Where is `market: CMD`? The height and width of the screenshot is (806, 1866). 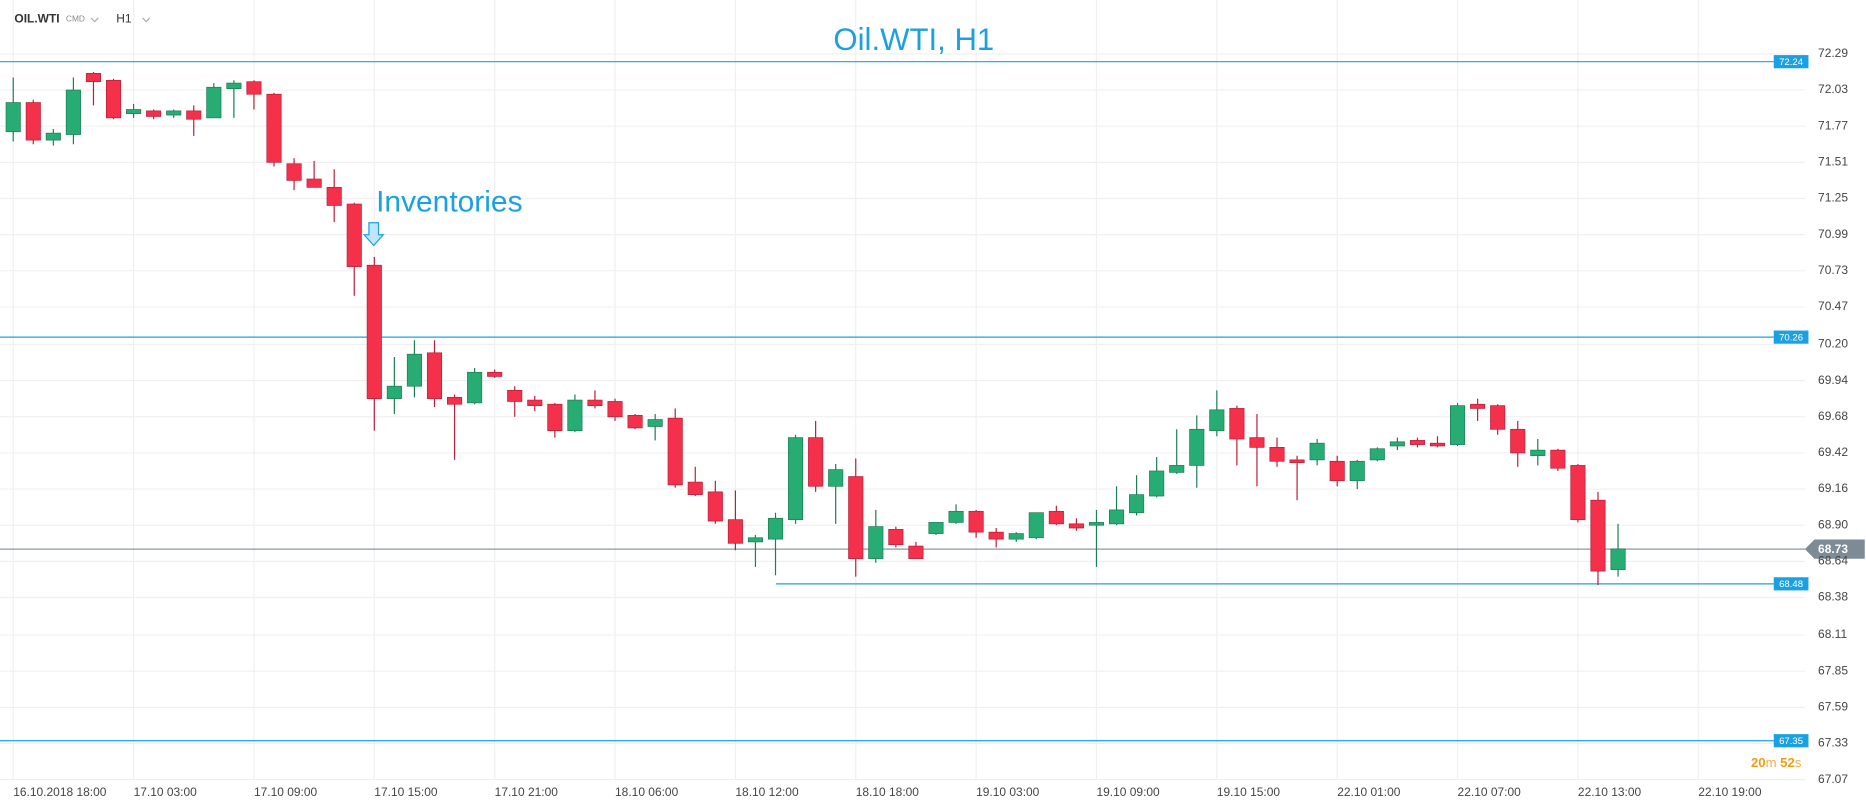 market: CMD is located at coordinates (75, 18).